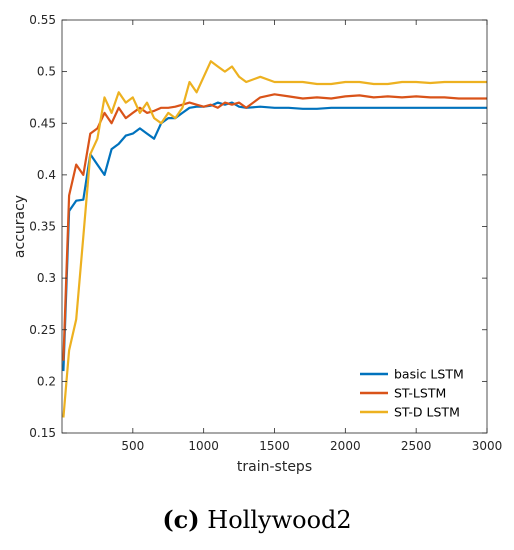  I want to click on y-tick-label: 0.35, so click(42, 227).